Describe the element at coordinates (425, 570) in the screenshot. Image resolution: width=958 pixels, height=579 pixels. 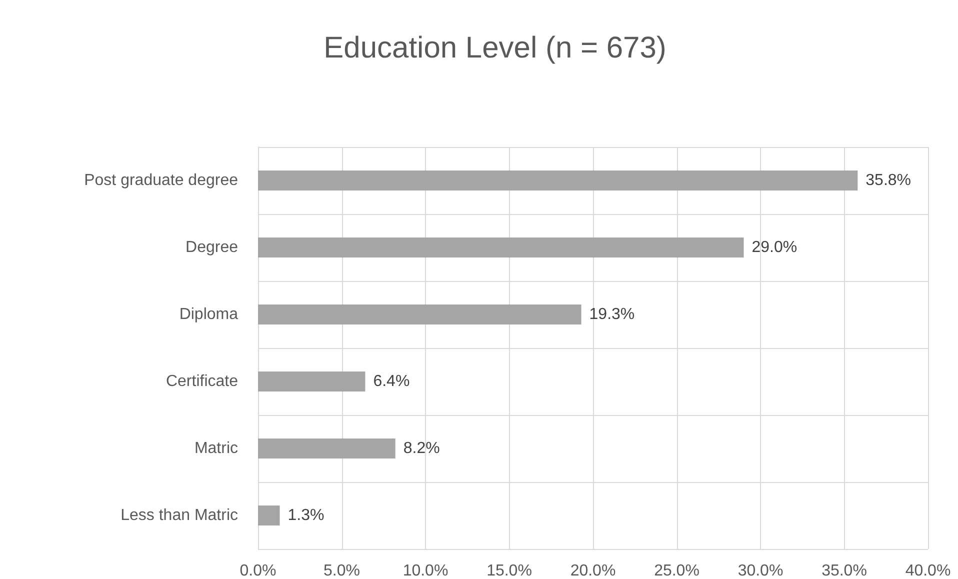
I see `x-tick-label: 10.0%` at that location.